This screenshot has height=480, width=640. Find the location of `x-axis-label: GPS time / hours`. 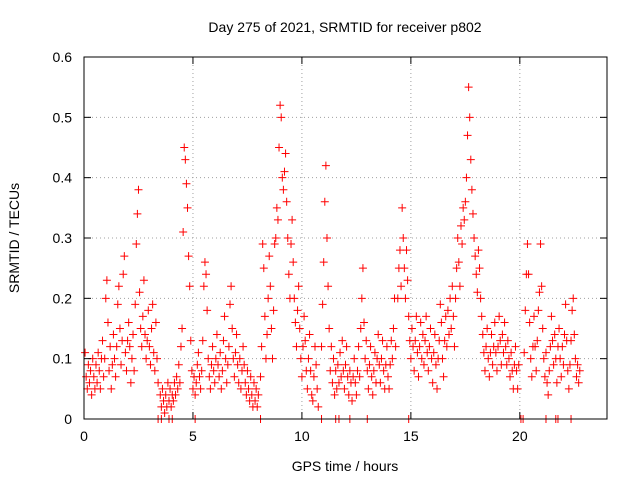

x-axis-label: GPS time / hours is located at coordinates (345, 466).